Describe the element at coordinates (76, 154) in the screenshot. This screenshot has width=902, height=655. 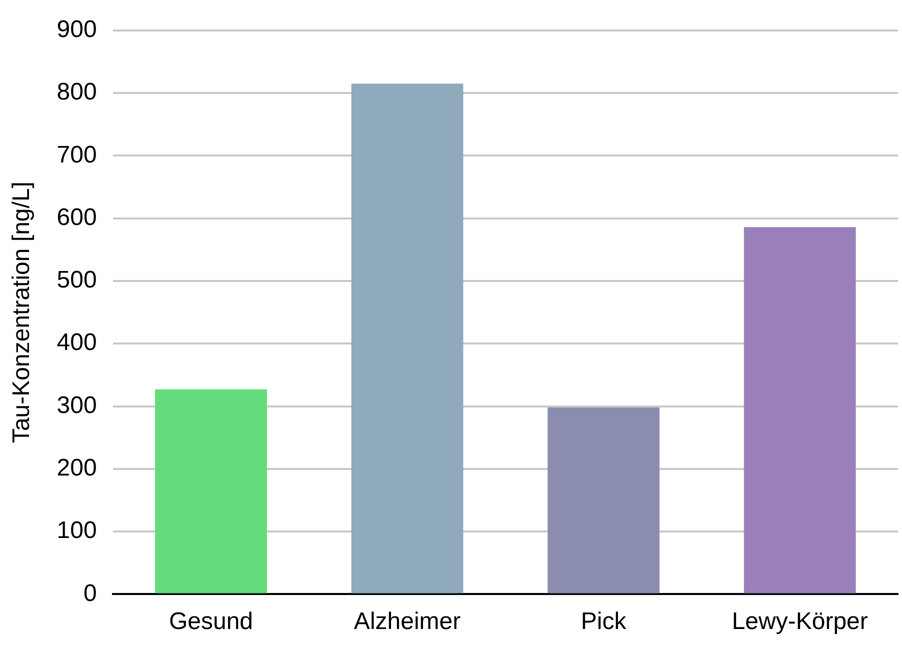
I see `y-tick-label: 700` at that location.